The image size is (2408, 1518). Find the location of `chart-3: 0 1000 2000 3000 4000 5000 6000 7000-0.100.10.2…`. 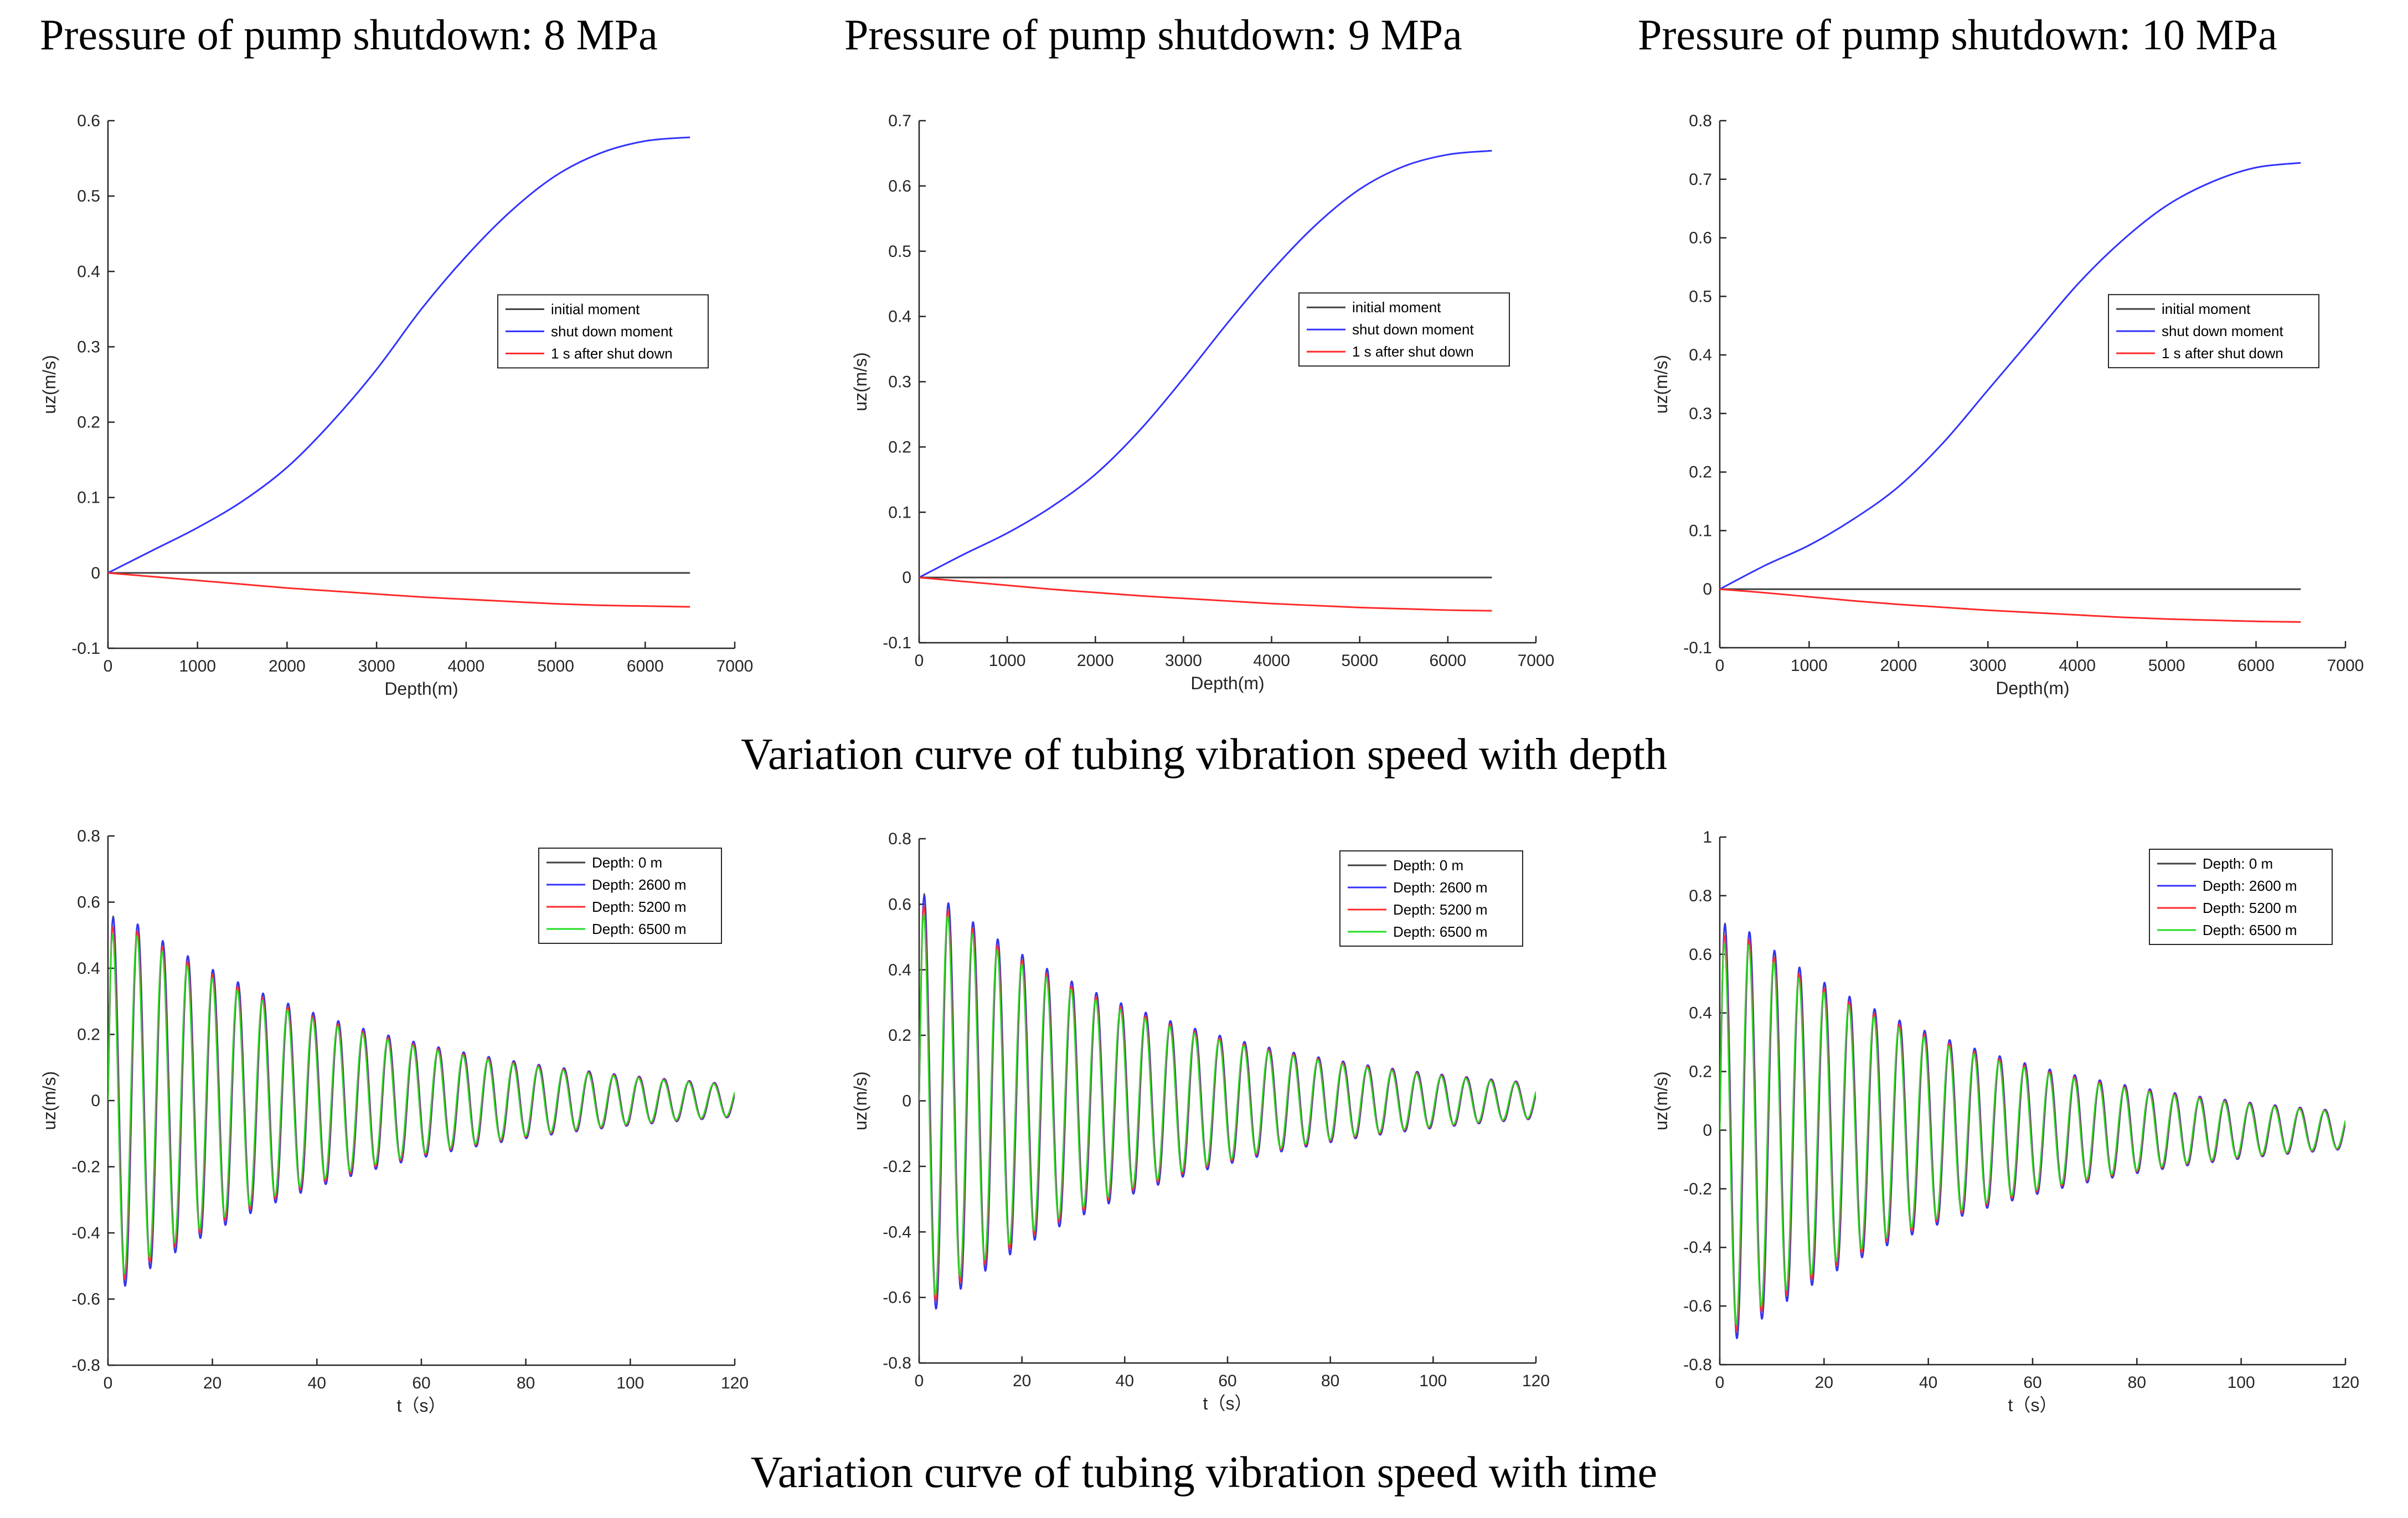

chart-3: 0 1000 2000 3000 4000 5000 6000 7000-0.100.10.2… is located at coordinates (2007, 405).